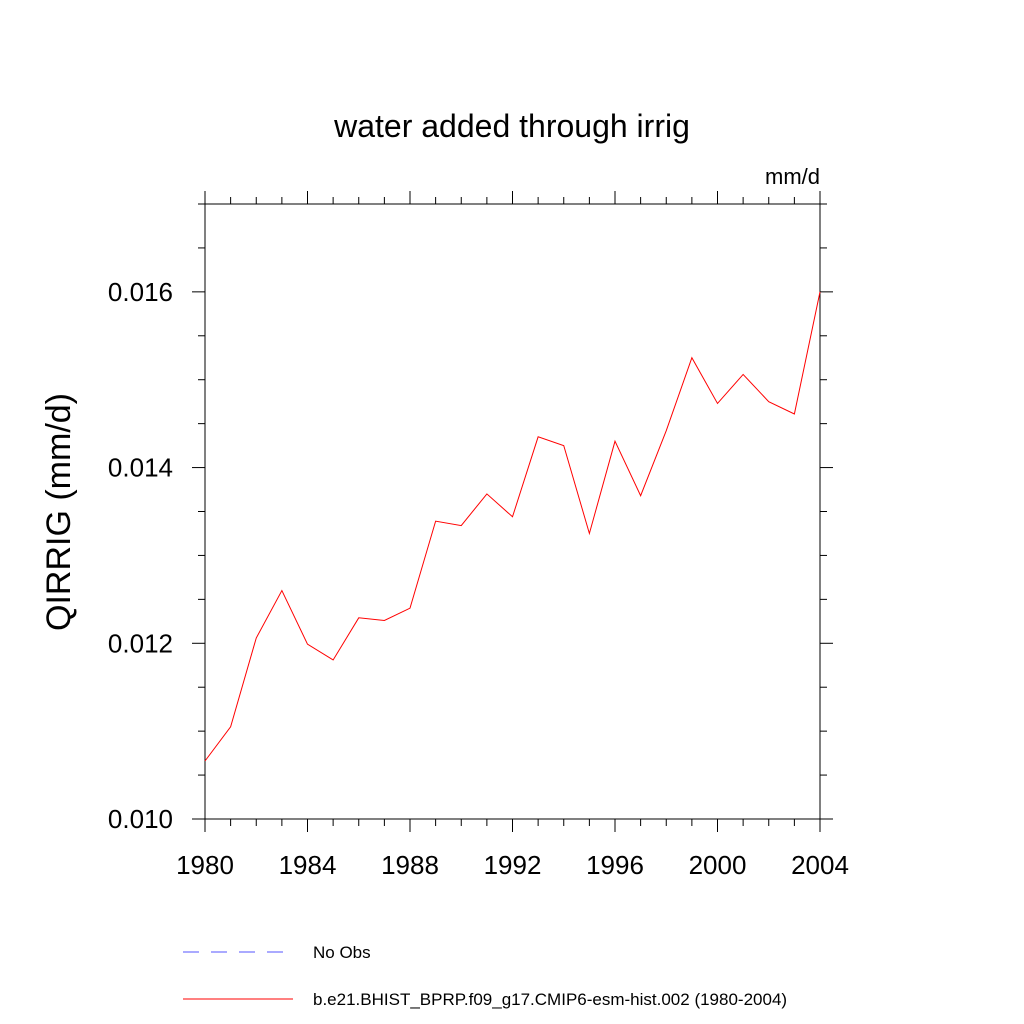 The image size is (1024, 1024). Describe the element at coordinates (820, 865) in the screenshot. I see `x-tick-label: 2004` at that location.